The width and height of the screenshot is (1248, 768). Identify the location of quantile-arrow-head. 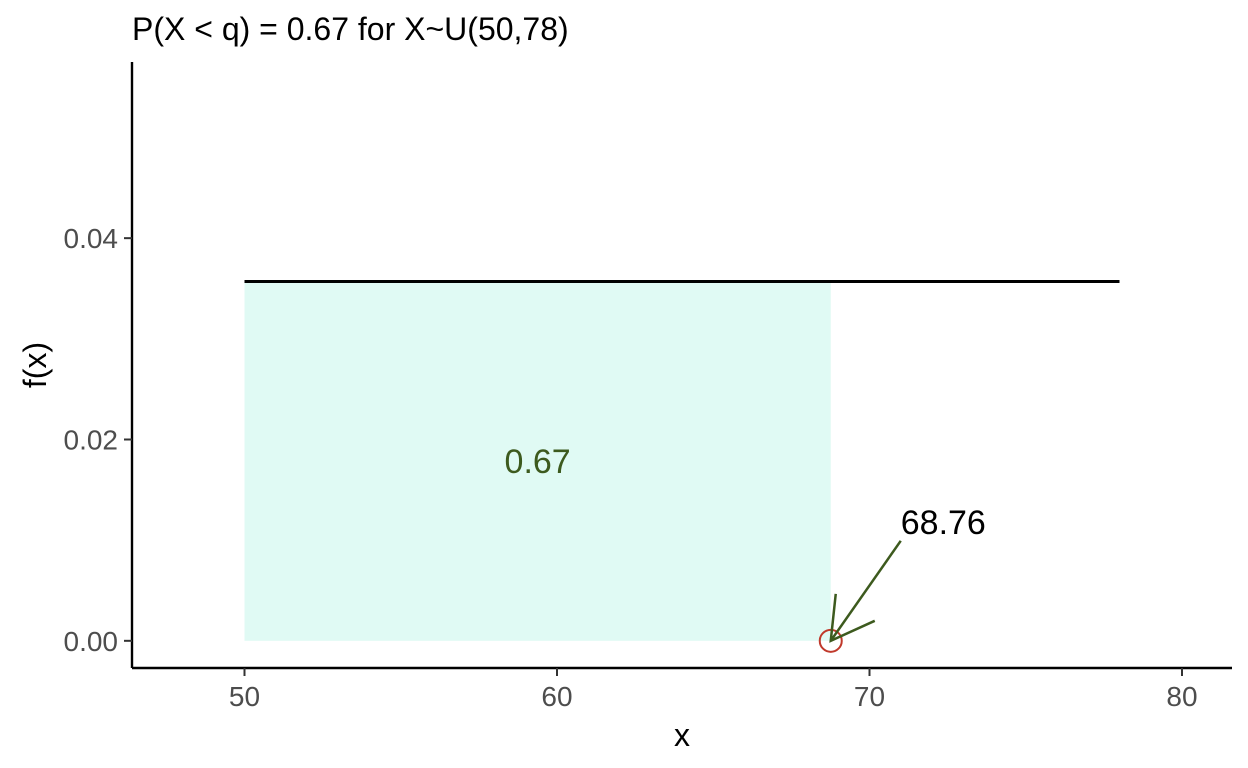
(852, 618).